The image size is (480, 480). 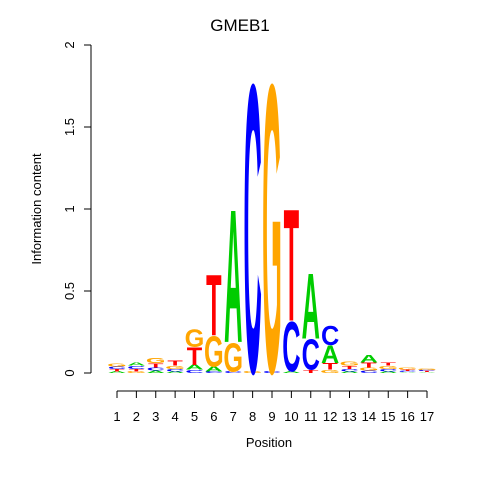 What do you see at coordinates (240, 25) in the screenshot?
I see `chart-title: GMEB1` at bounding box center [240, 25].